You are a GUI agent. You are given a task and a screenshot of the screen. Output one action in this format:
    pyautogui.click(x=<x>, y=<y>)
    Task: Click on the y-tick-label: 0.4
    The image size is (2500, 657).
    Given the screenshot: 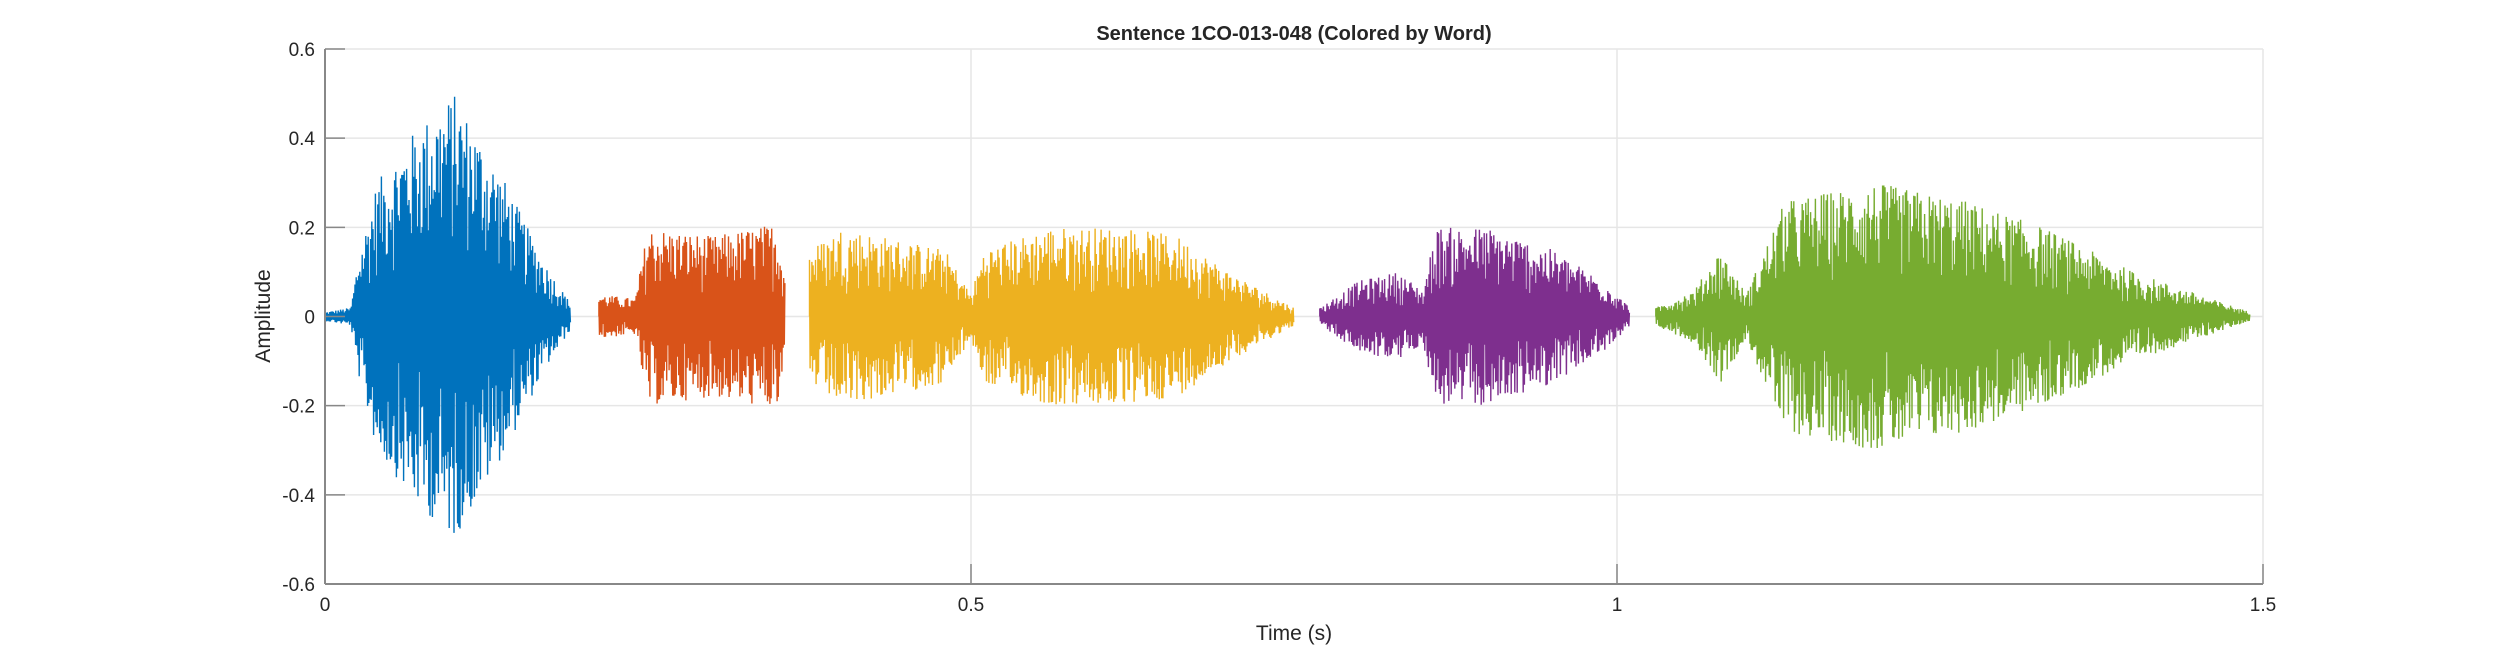 What is the action you would take?
    pyautogui.click(x=302, y=139)
    